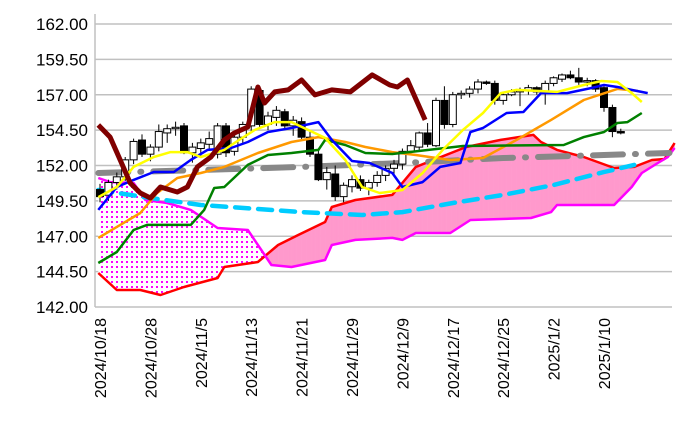  I want to click on x-tick-label: 2024/10/28, so click(151, 358).